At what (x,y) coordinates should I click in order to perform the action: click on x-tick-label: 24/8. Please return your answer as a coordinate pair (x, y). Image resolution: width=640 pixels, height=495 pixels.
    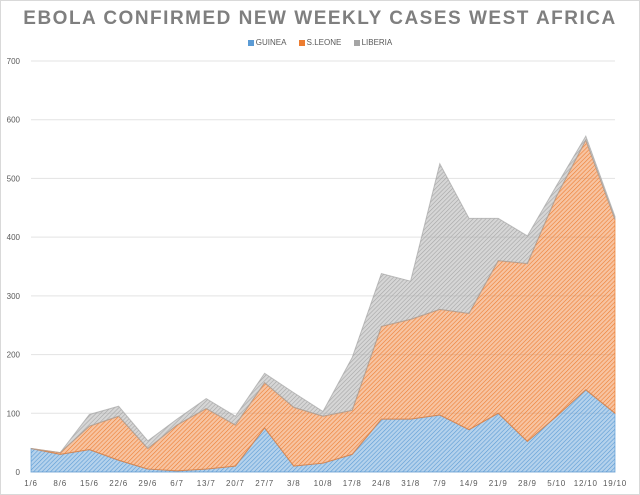
    Looking at the image, I should click on (381, 483).